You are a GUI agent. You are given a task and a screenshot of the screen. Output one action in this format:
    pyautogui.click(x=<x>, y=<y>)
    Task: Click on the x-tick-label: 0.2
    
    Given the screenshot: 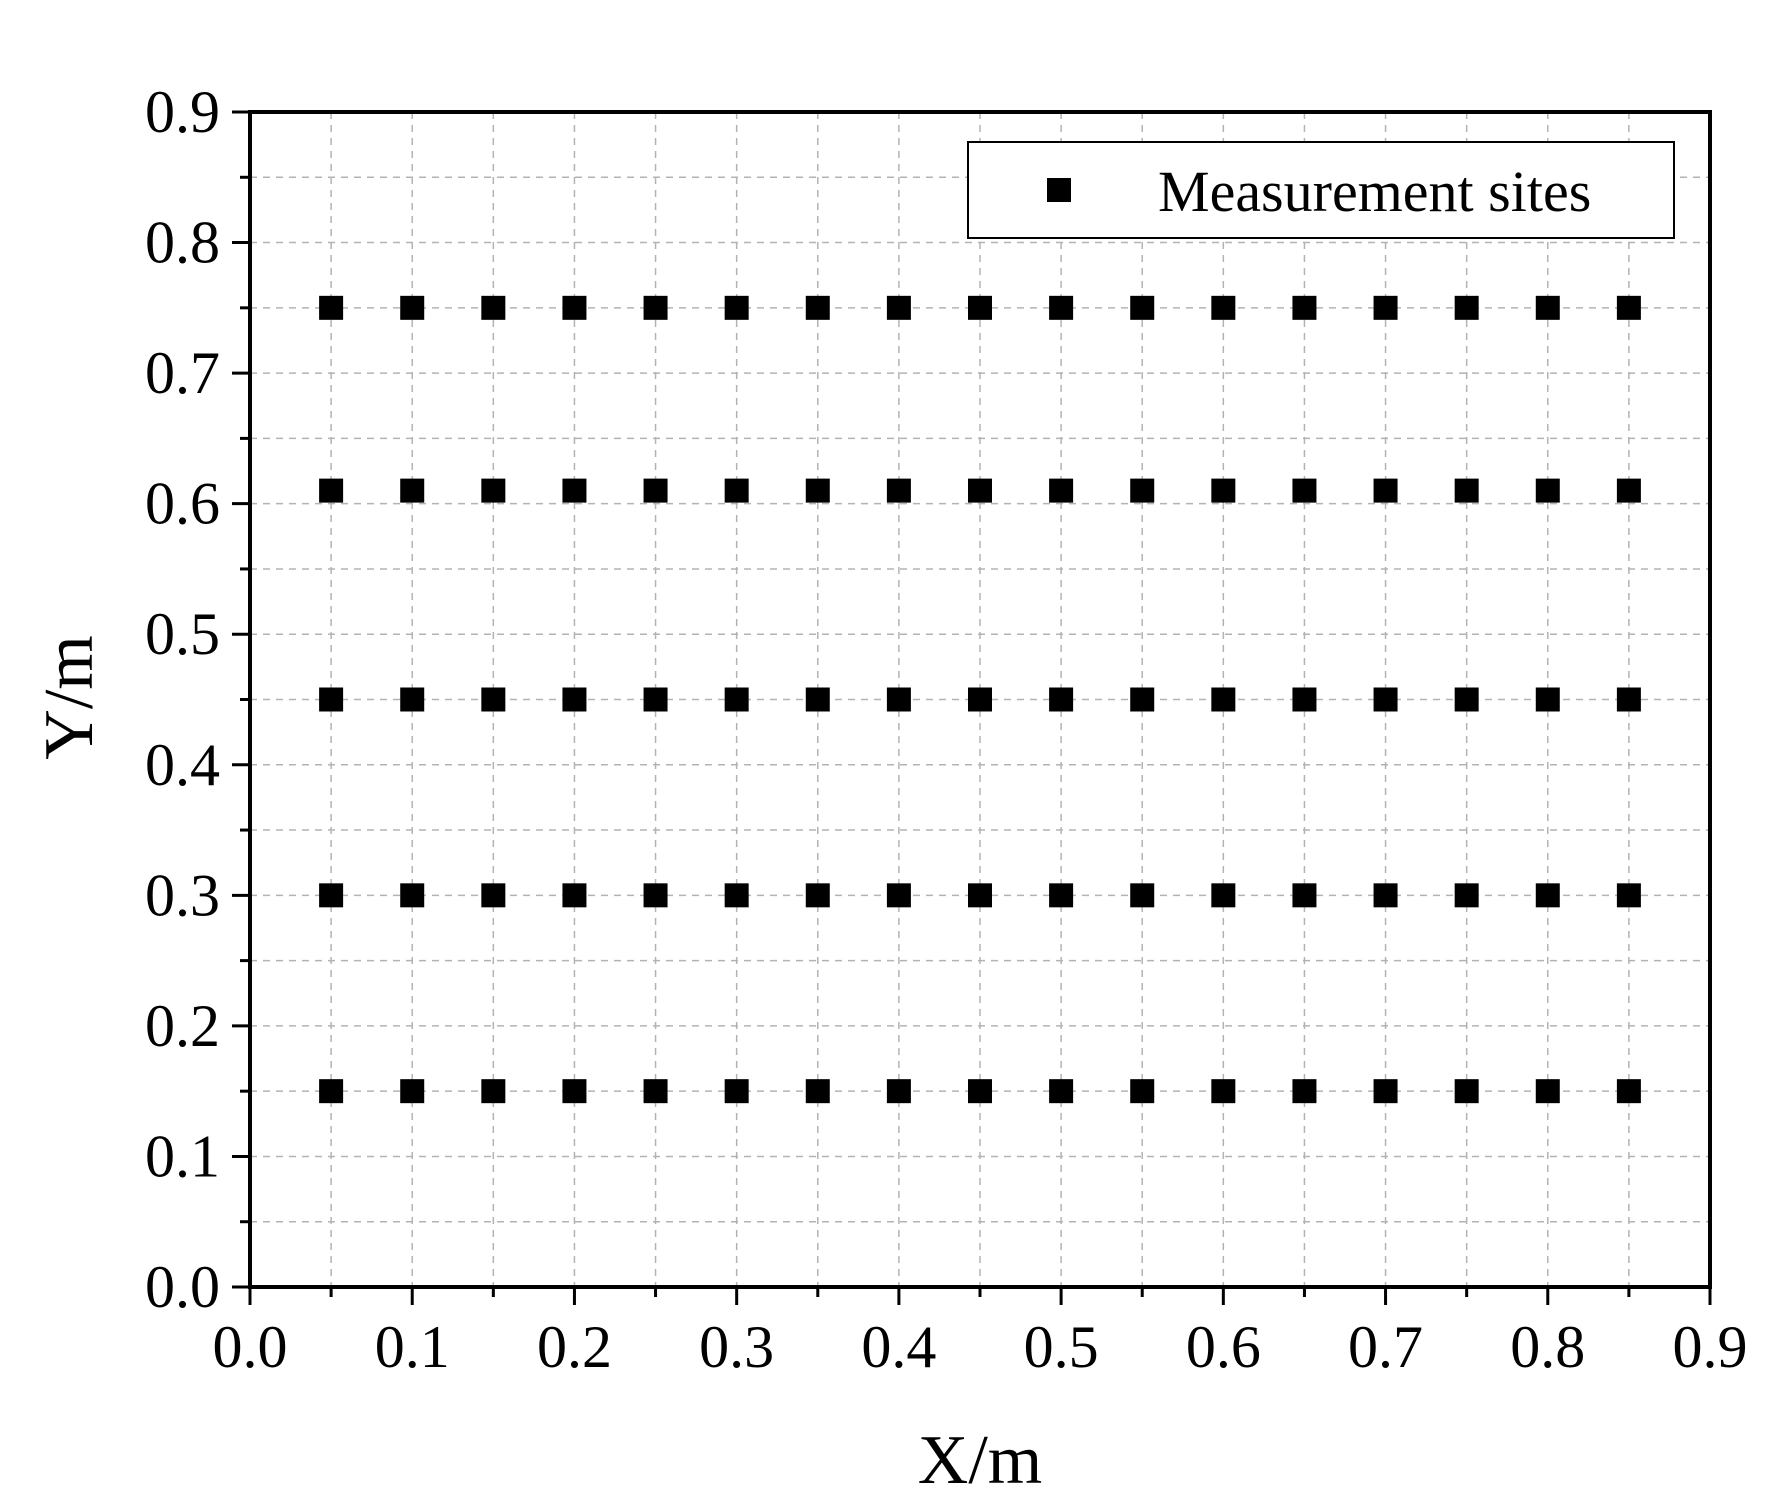 What is the action you would take?
    pyautogui.click(x=574, y=1347)
    